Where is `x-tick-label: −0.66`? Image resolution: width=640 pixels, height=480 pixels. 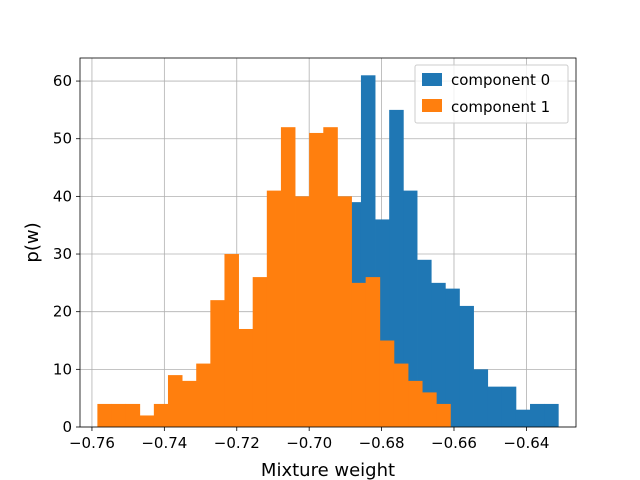 x-tick-label: −0.66 is located at coordinates (454, 443).